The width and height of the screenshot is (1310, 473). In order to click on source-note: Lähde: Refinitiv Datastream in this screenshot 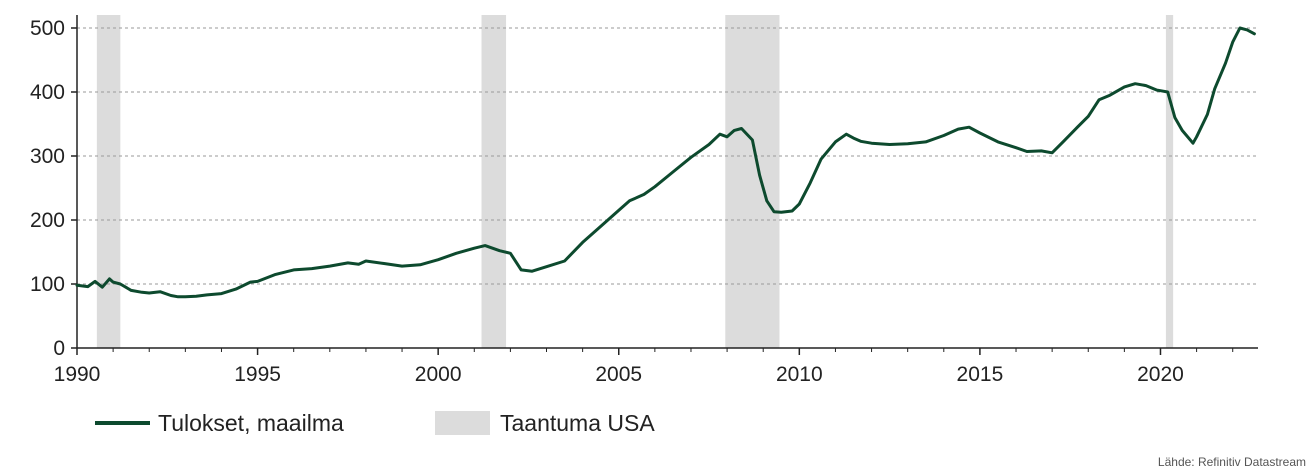, I will do `click(1232, 462)`.